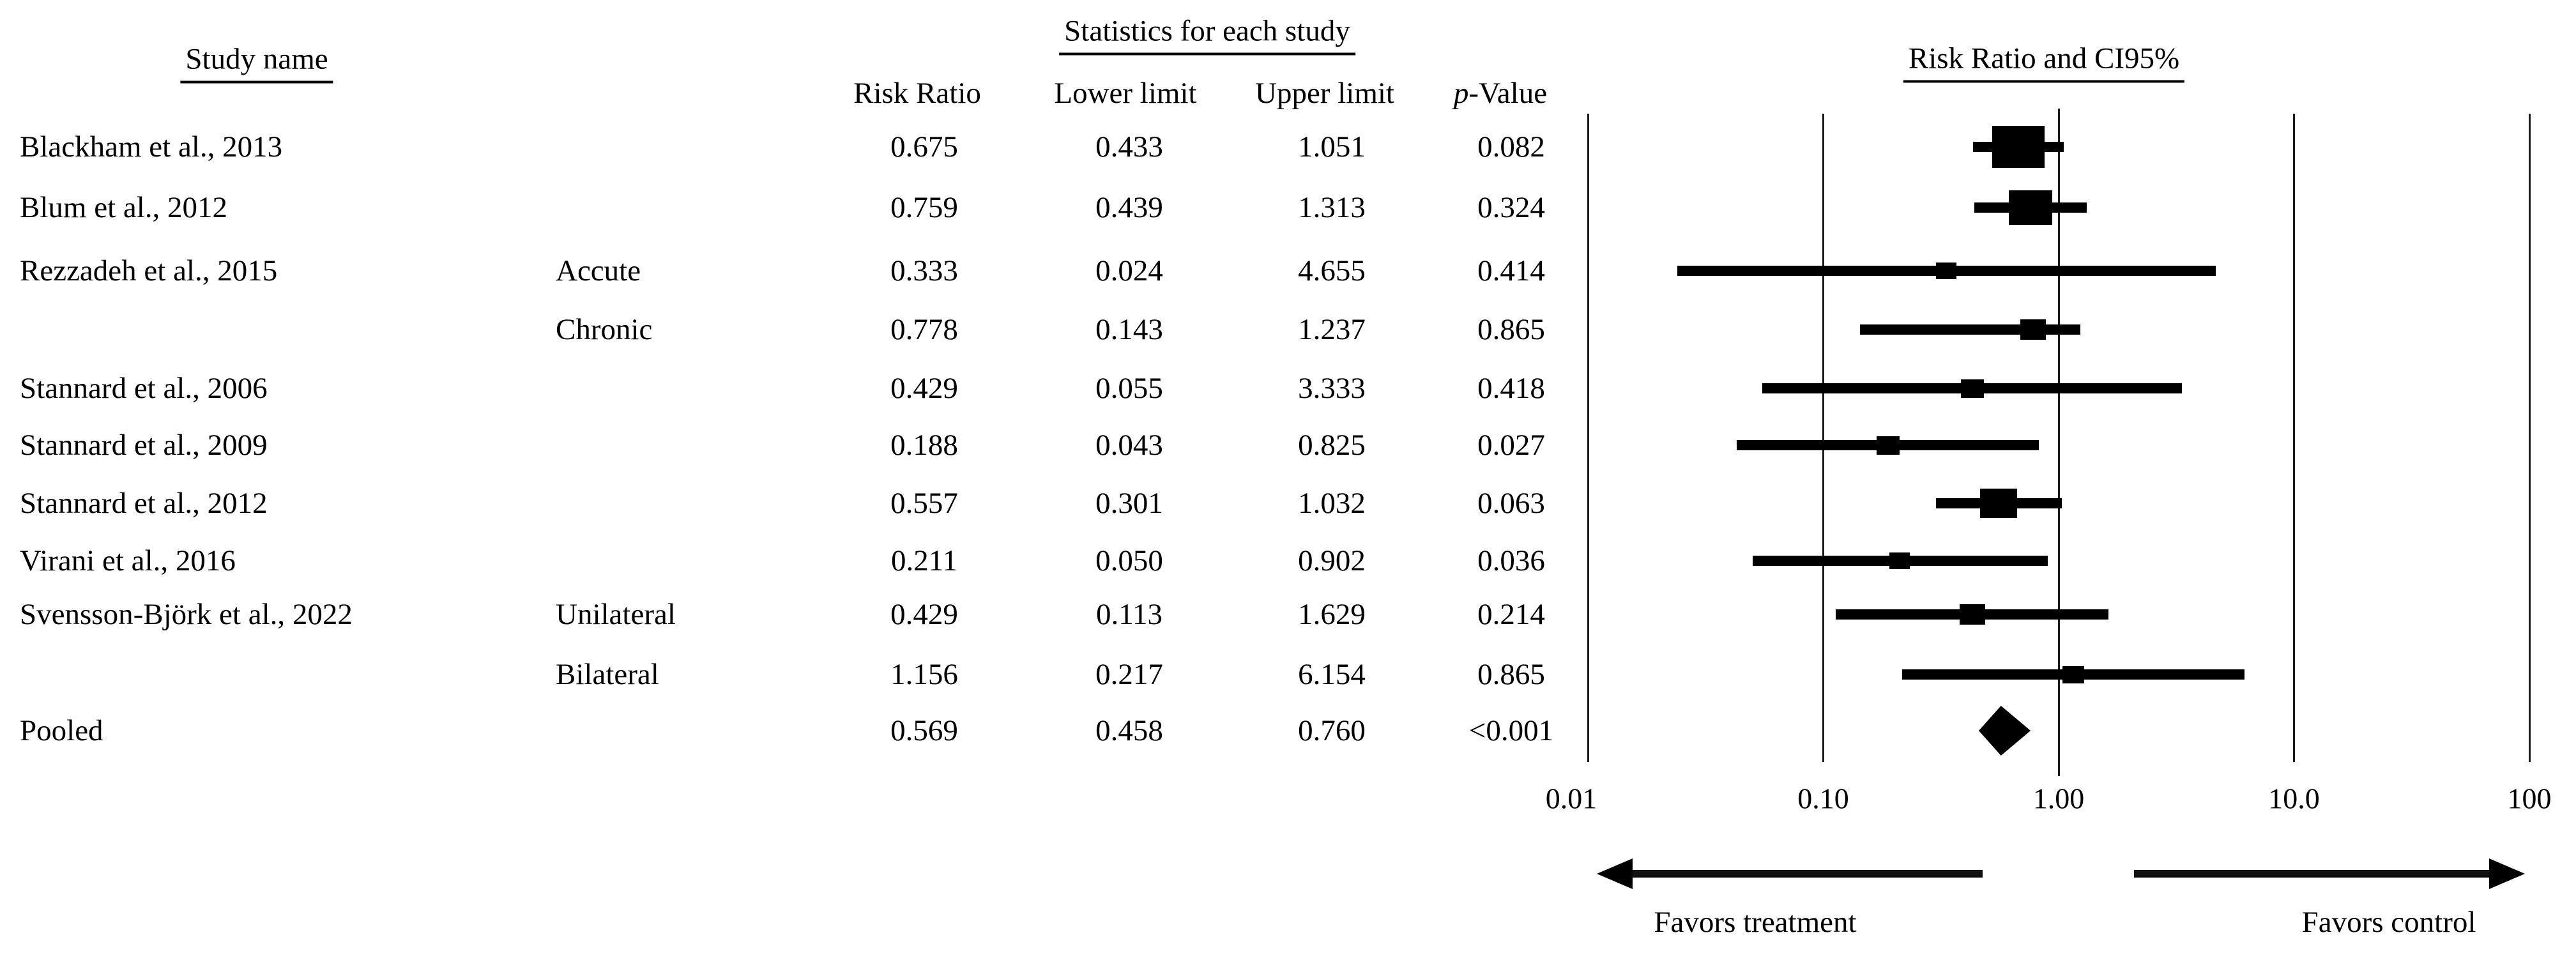 Image resolution: width=2576 pixels, height=967 pixels. Describe the element at coordinates (1129, 389) in the screenshot. I see `lower-limit-value: 0.055` at that location.